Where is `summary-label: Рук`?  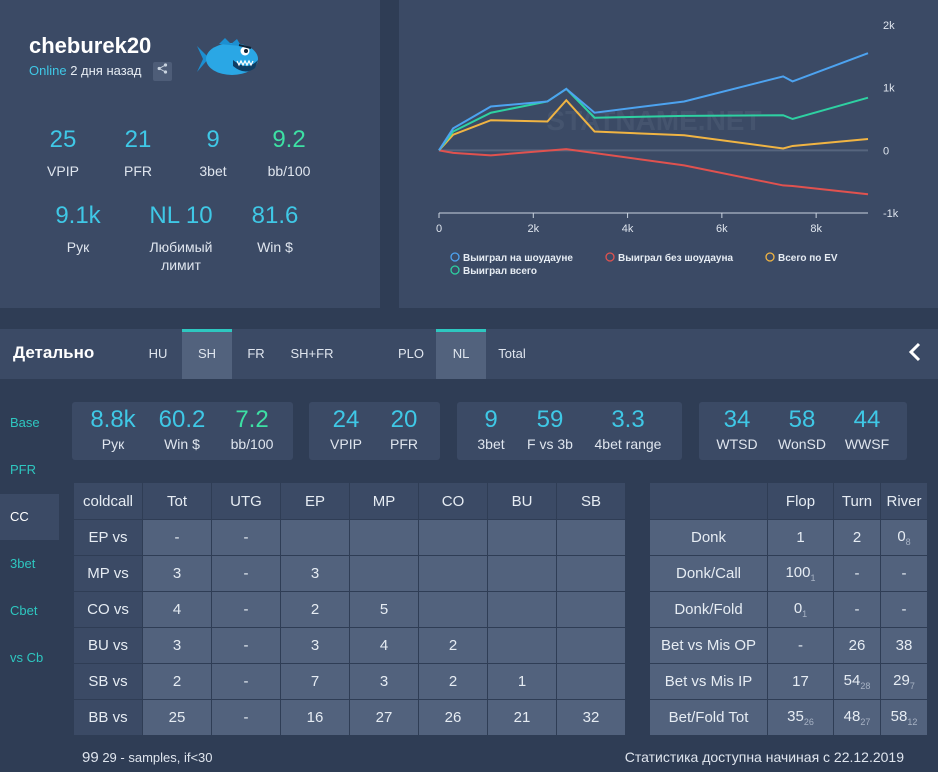 summary-label: Рук is located at coordinates (113, 444).